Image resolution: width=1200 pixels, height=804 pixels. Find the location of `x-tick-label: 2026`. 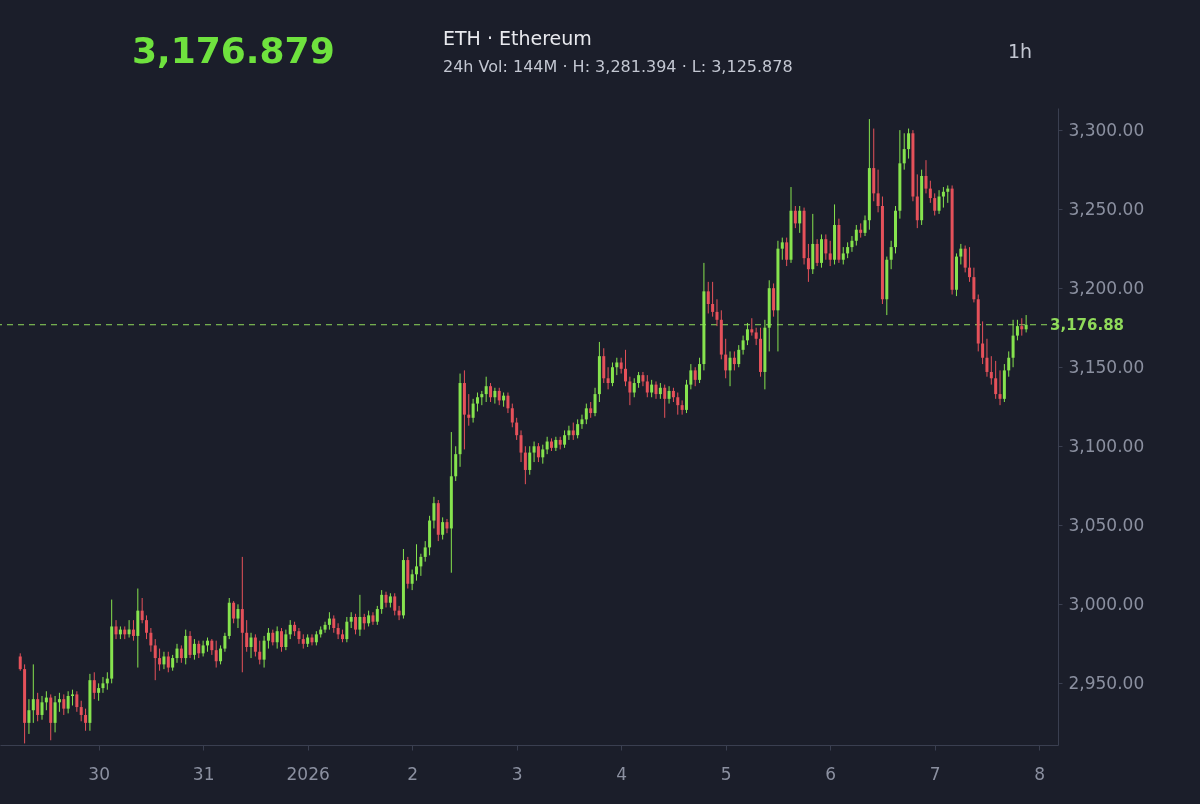

x-tick-label: 2026 is located at coordinates (308, 773).